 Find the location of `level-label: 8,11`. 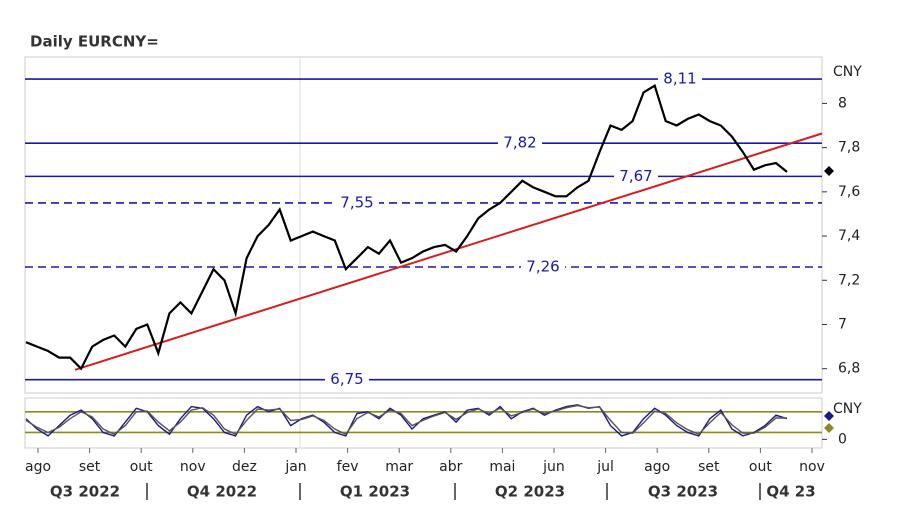

level-label: 8,11 is located at coordinates (679, 79).